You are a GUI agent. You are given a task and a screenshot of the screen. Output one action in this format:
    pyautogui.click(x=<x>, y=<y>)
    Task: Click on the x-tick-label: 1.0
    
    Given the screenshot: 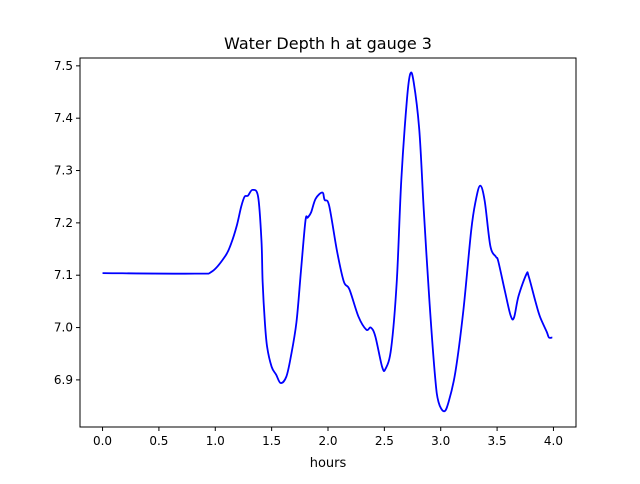 What is the action you would take?
    pyautogui.click(x=215, y=441)
    